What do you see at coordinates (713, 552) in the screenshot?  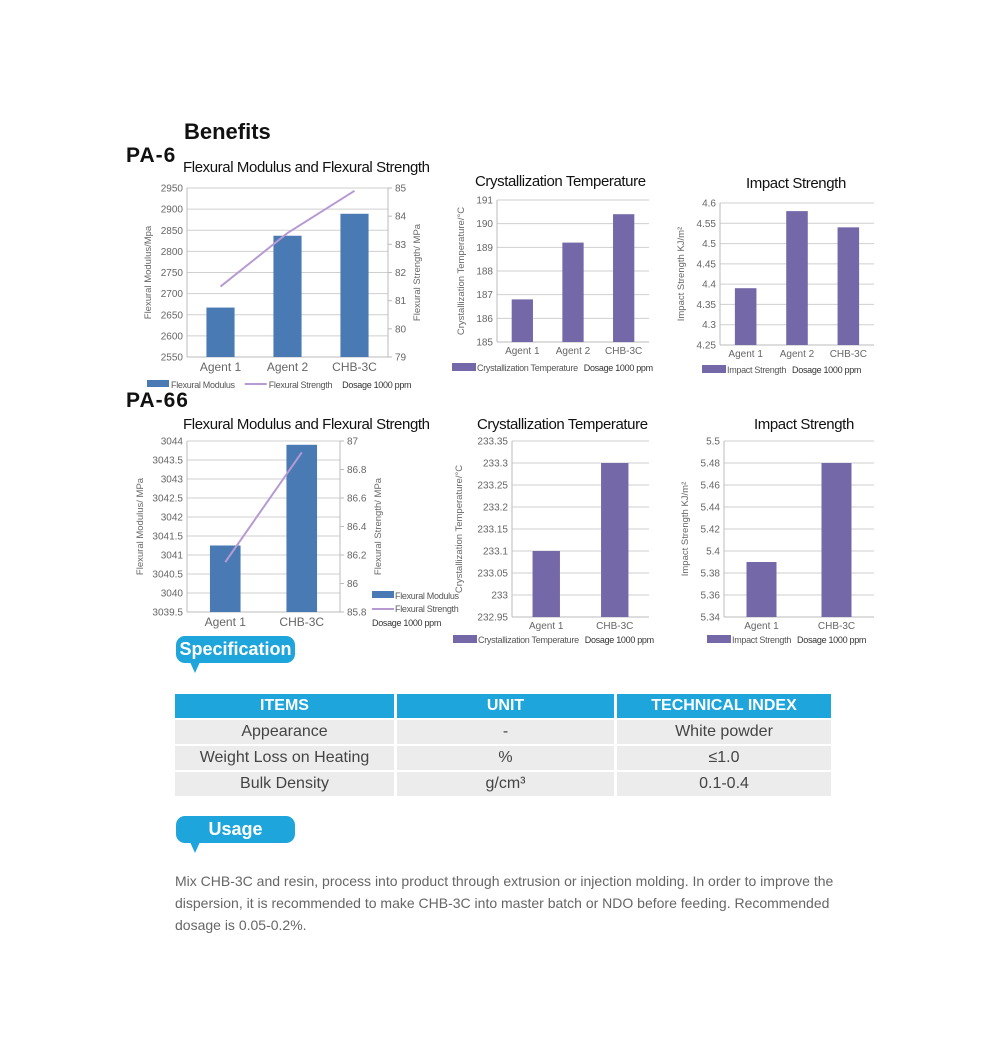 I see `y-tick-label: 5.4` at bounding box center [713, 552].